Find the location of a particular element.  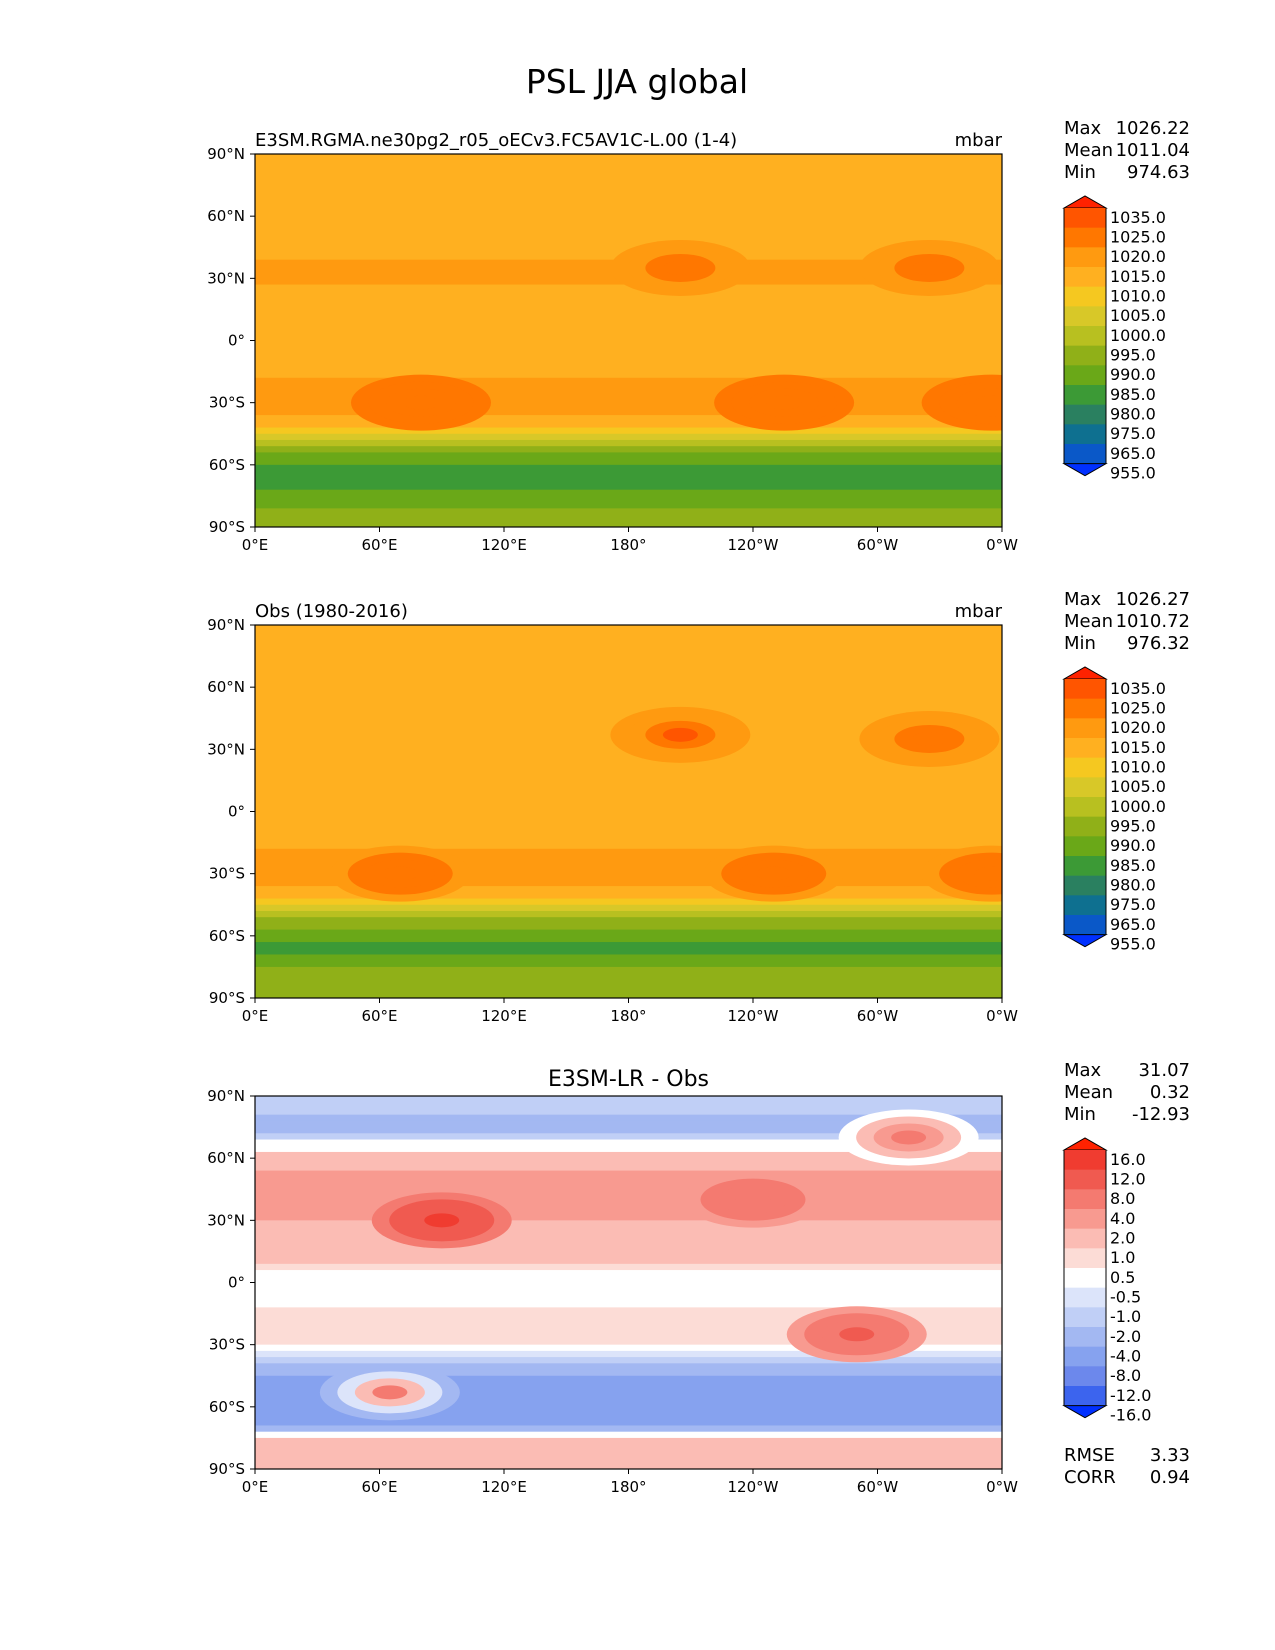

y-tick-label: 60°N is located at coordinates (226, 687).